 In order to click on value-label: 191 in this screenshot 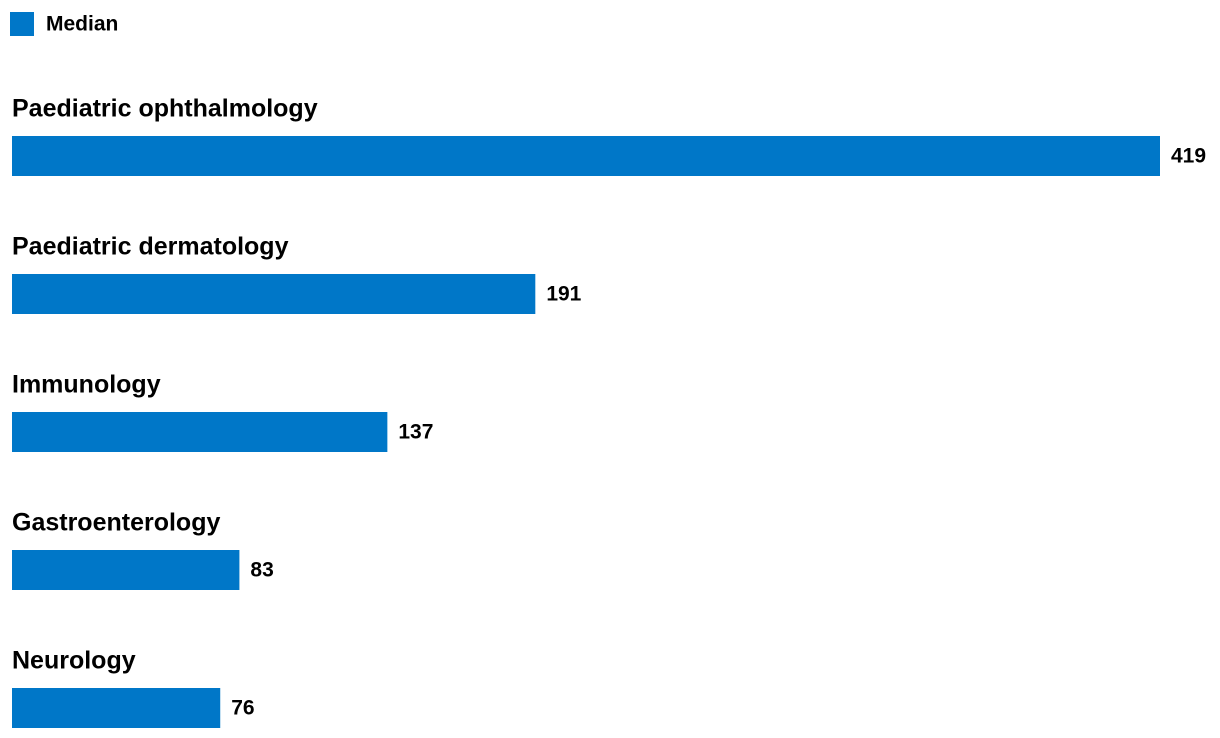, I will do `click(563, 294)`.